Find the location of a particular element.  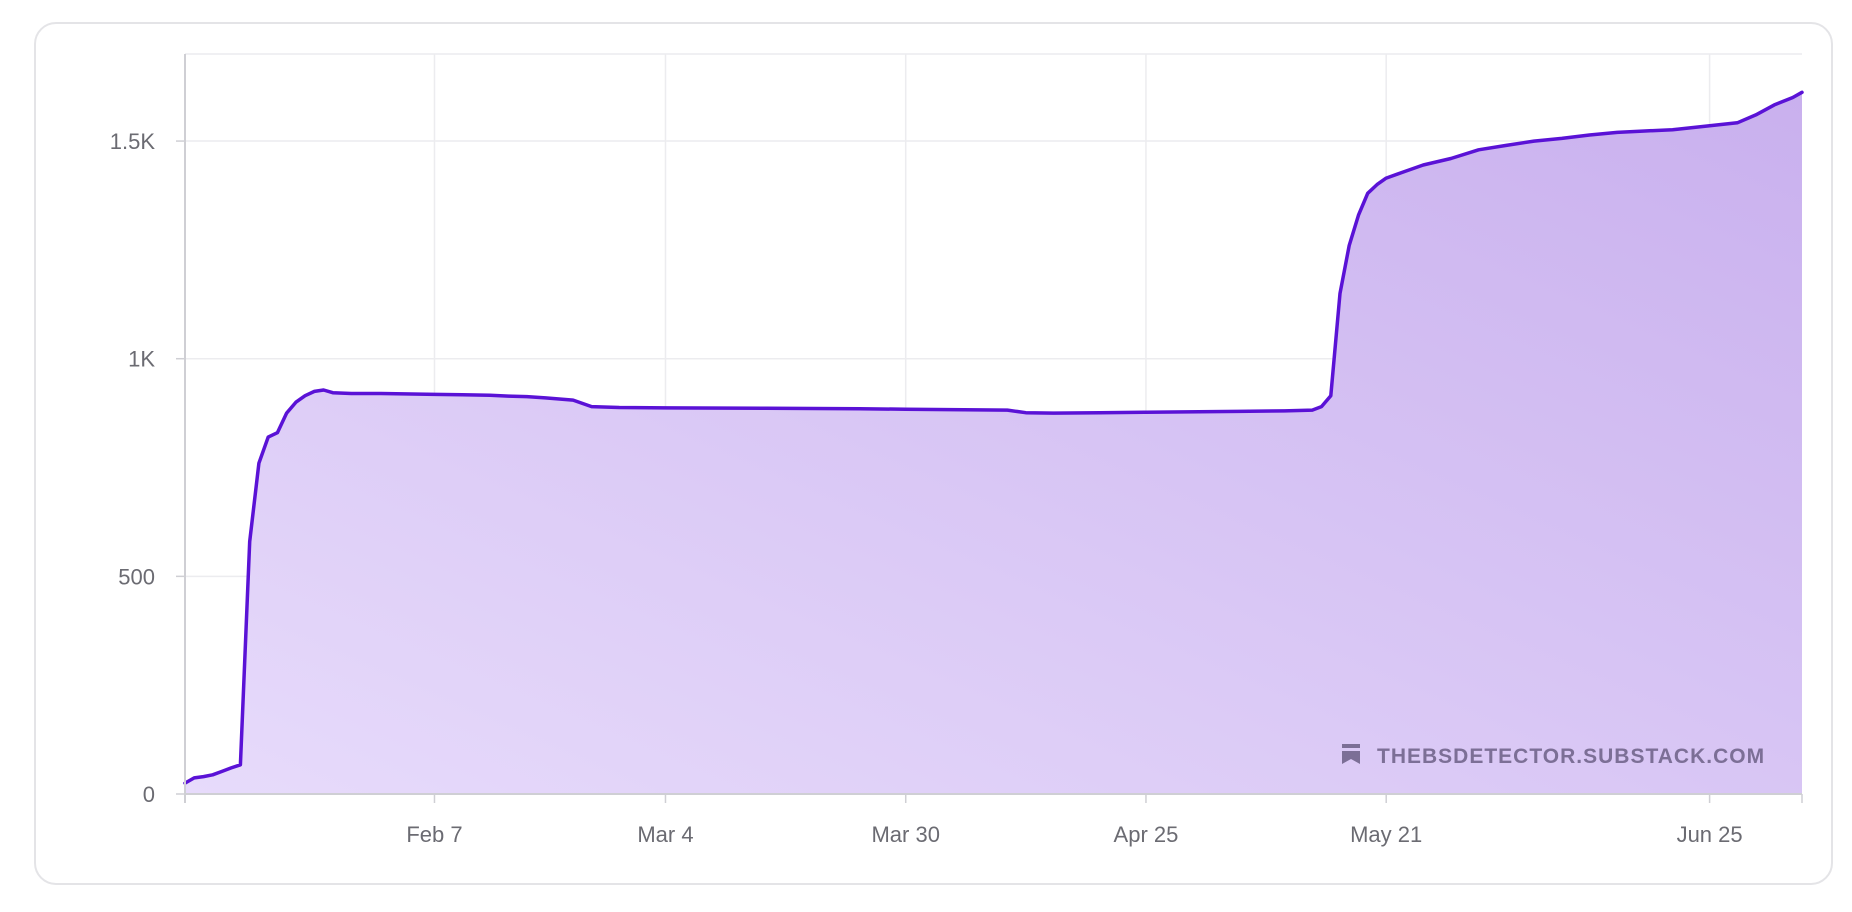

y-tick-label: 1.5K is located at coordinates (133, 141).